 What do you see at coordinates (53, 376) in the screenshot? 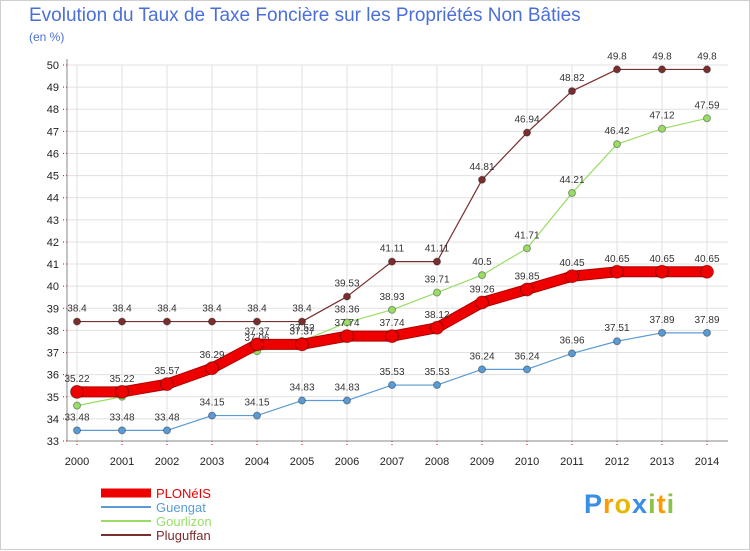
I see `y-tick-label: 36` at bounding box center [53, 376].